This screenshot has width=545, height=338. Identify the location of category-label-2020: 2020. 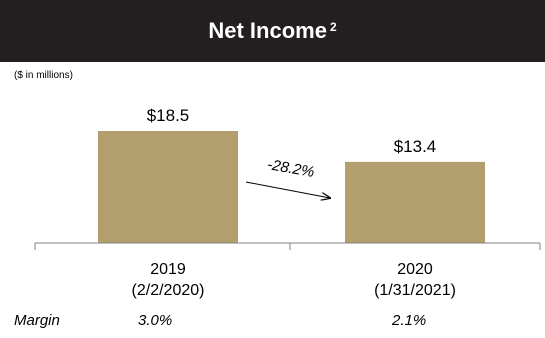
(415, 269).